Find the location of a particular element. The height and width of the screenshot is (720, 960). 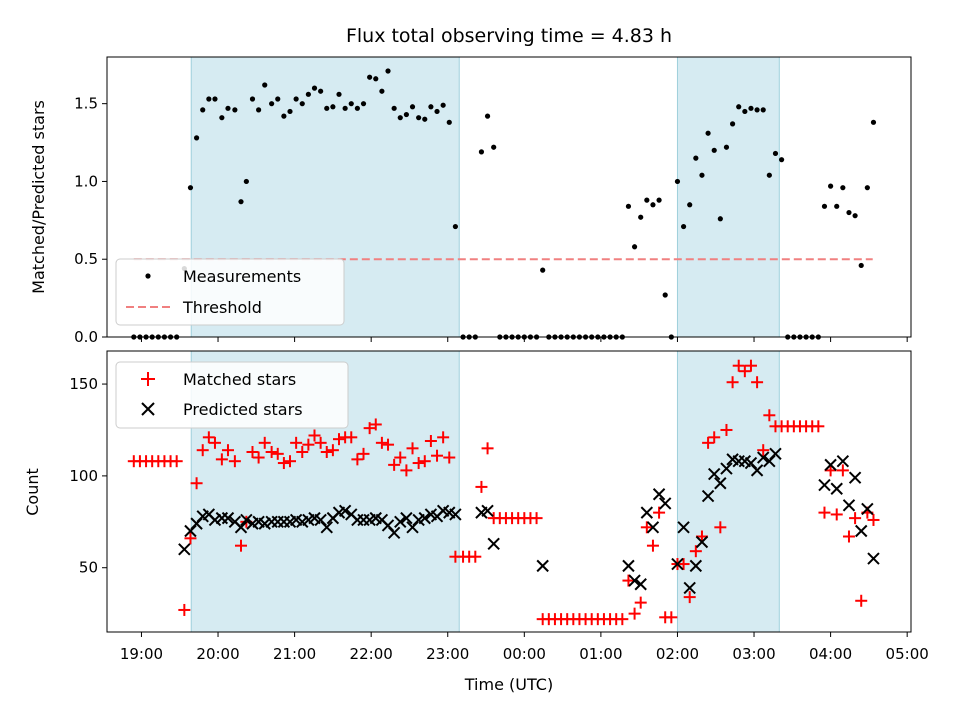

y-tick-label: 150 is located at coordinates (83, 384).